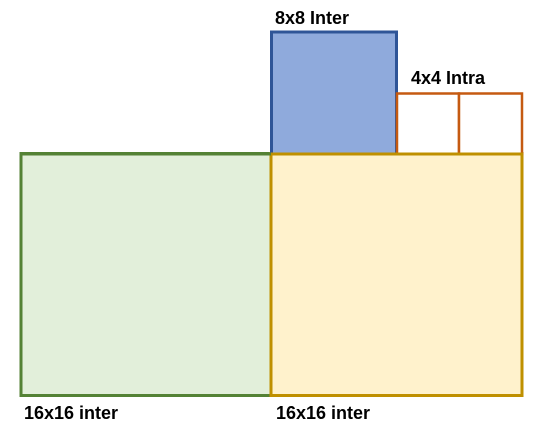  What do you see at coordinates (71, 413) in the screenshot?
I see `label-16x16-inter-left: 16x16 inter` at bounding box center [71, 413].